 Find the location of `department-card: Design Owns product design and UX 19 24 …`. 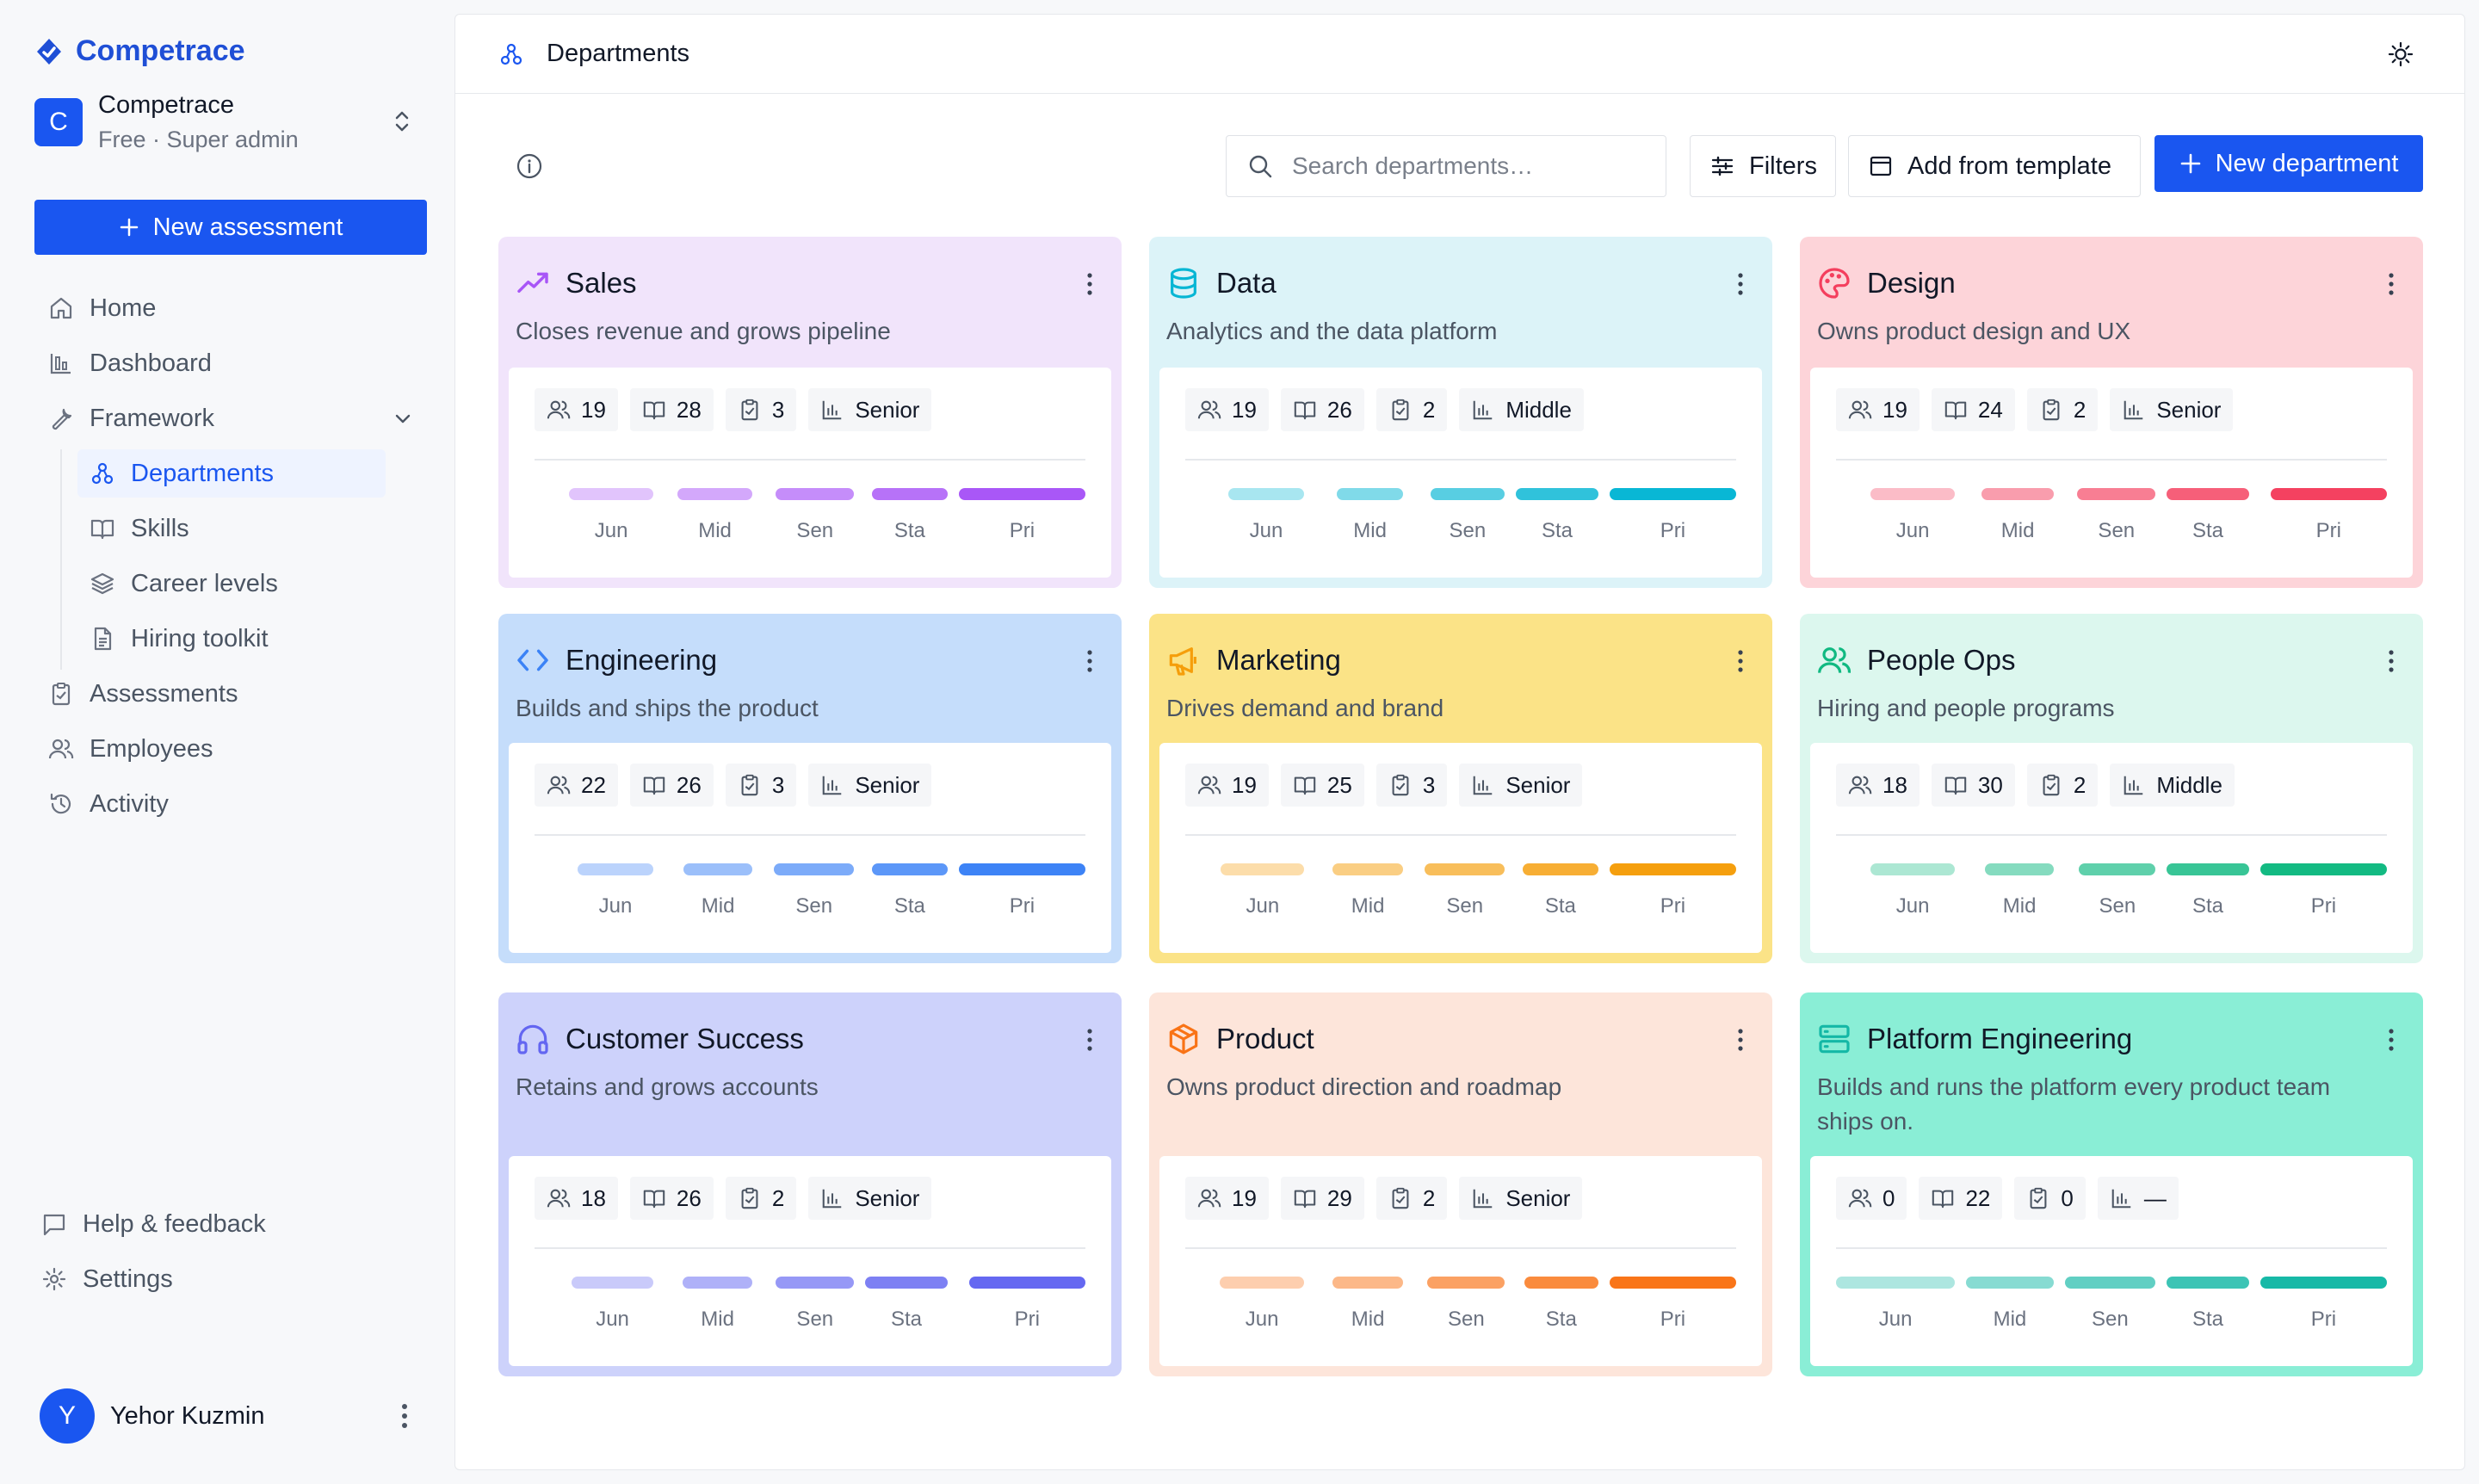

department-card: Design Owns product design and UX 19 24 … is located at coordinates (2111, 412).